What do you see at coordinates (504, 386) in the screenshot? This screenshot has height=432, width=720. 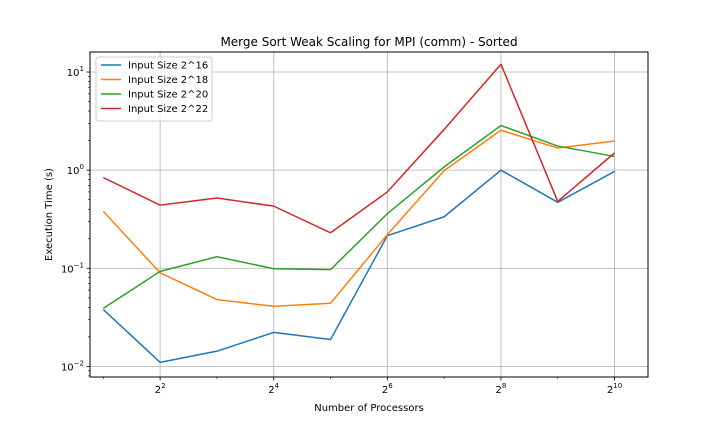 I see `x-tick-label-exp: 8` at bounding box center [504, 386].